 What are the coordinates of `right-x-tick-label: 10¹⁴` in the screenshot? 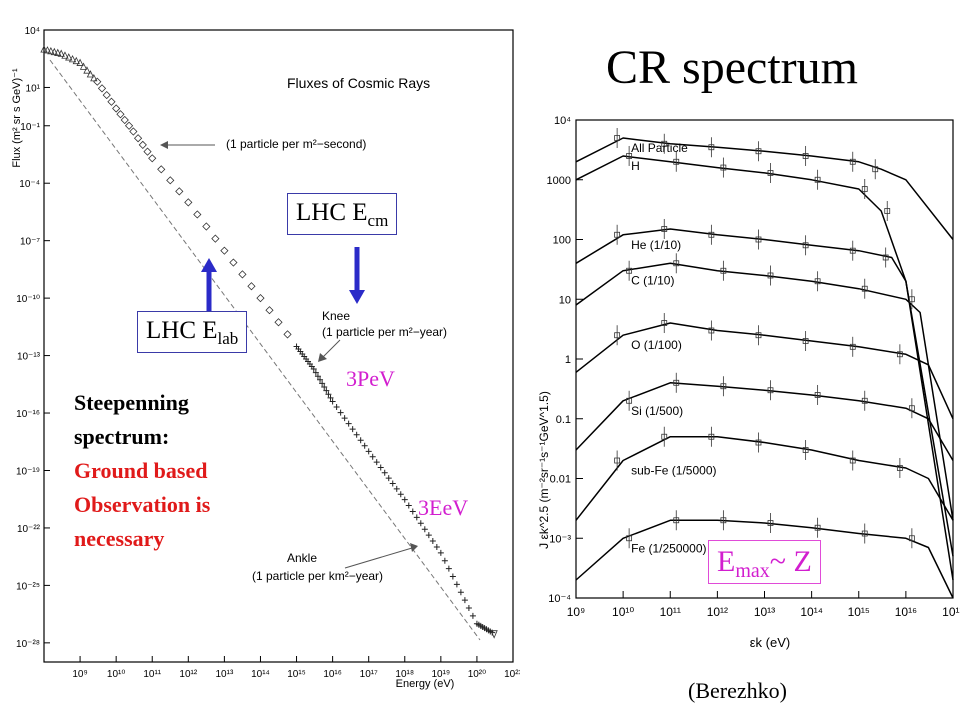 It's located at (811, 612).